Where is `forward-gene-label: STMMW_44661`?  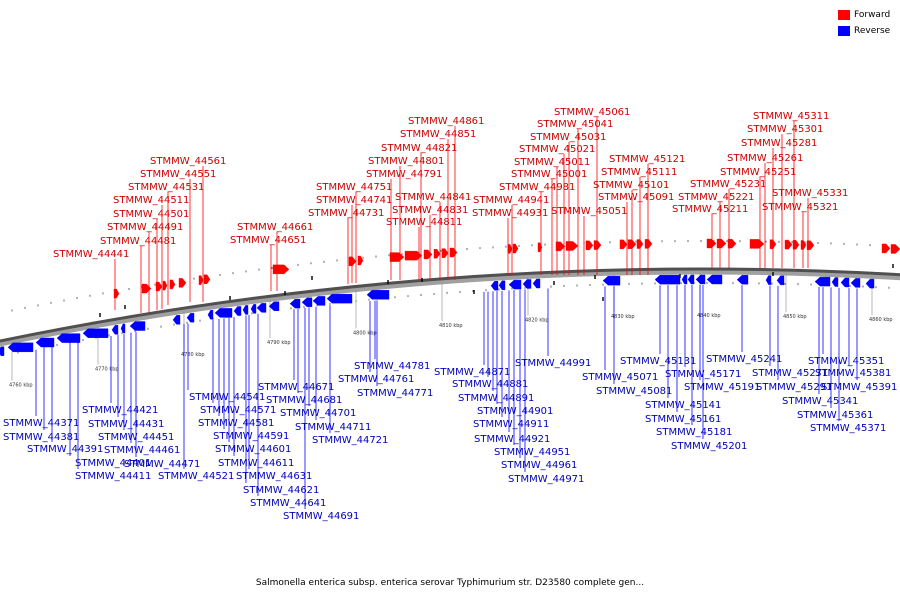 forward-gene-label: STMMW_44661 is located at coordinates (275, 227).